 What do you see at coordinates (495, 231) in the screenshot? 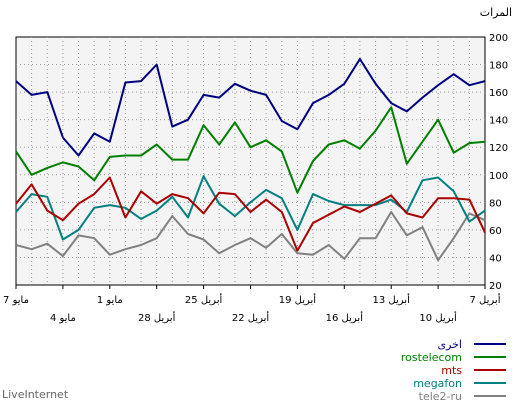
I see `y-tick-label: 60` at bounding box center [495, 231].